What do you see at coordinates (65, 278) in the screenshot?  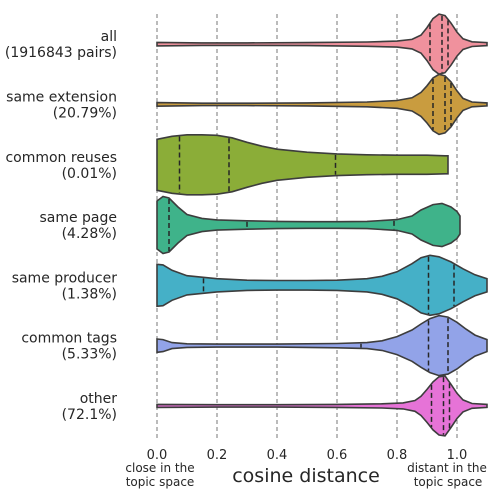 I see `category-label: same producer` at bounding box center [65, 278].